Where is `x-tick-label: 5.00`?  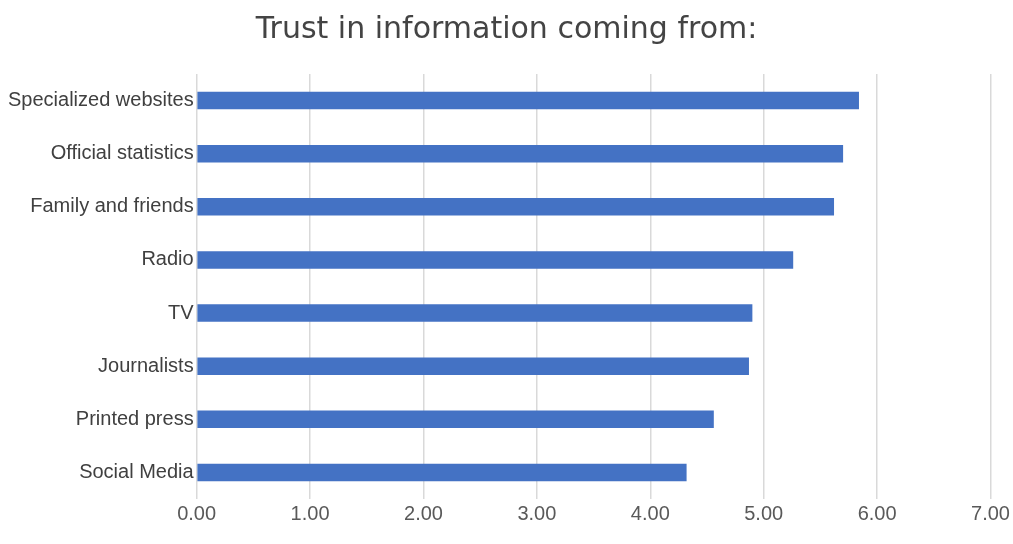 x-tick-label: 5.00 is located at coordinates (764, 512).